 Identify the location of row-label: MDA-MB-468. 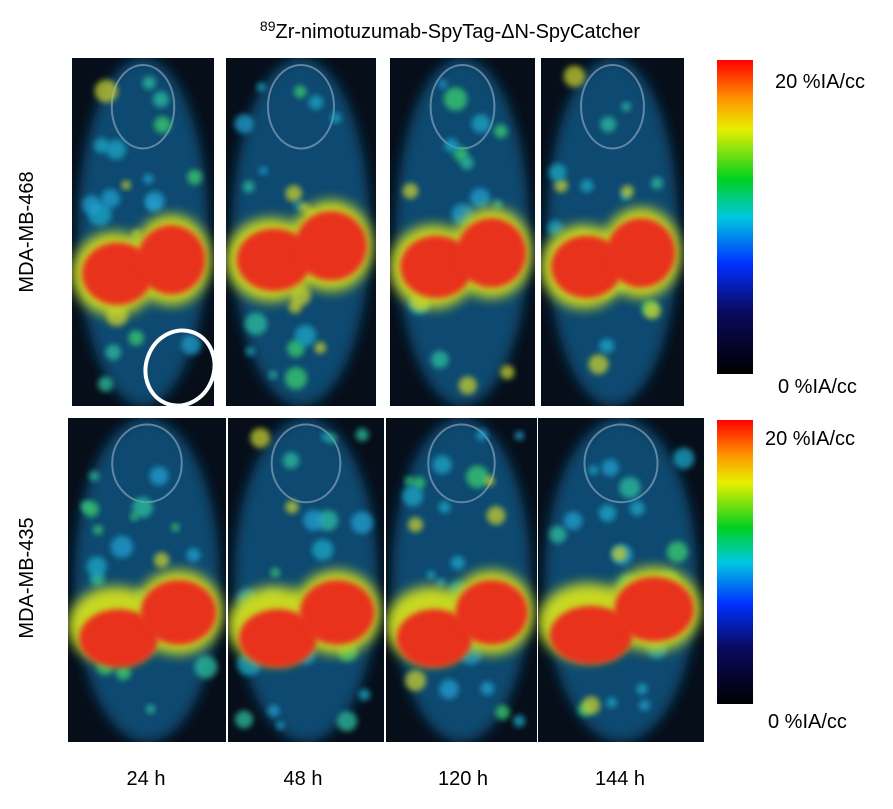
(27, 231).